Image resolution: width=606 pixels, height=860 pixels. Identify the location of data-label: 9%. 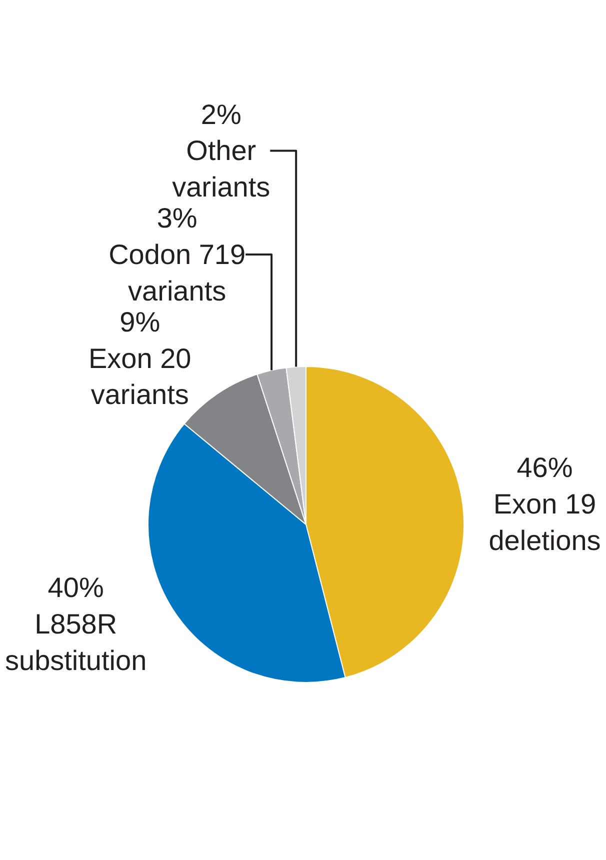
(140, 322).